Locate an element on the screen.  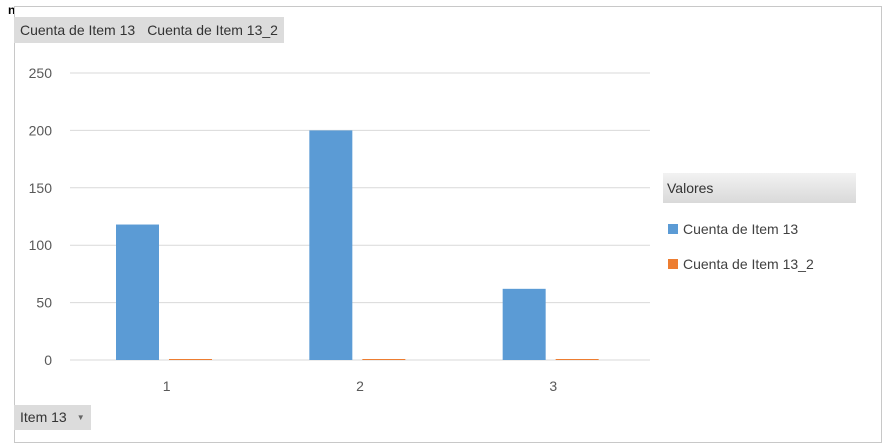
value-field-buttons: Cuenta de Item 13 Cuenta de Item 13_2 is located at coordinates (149, 30).